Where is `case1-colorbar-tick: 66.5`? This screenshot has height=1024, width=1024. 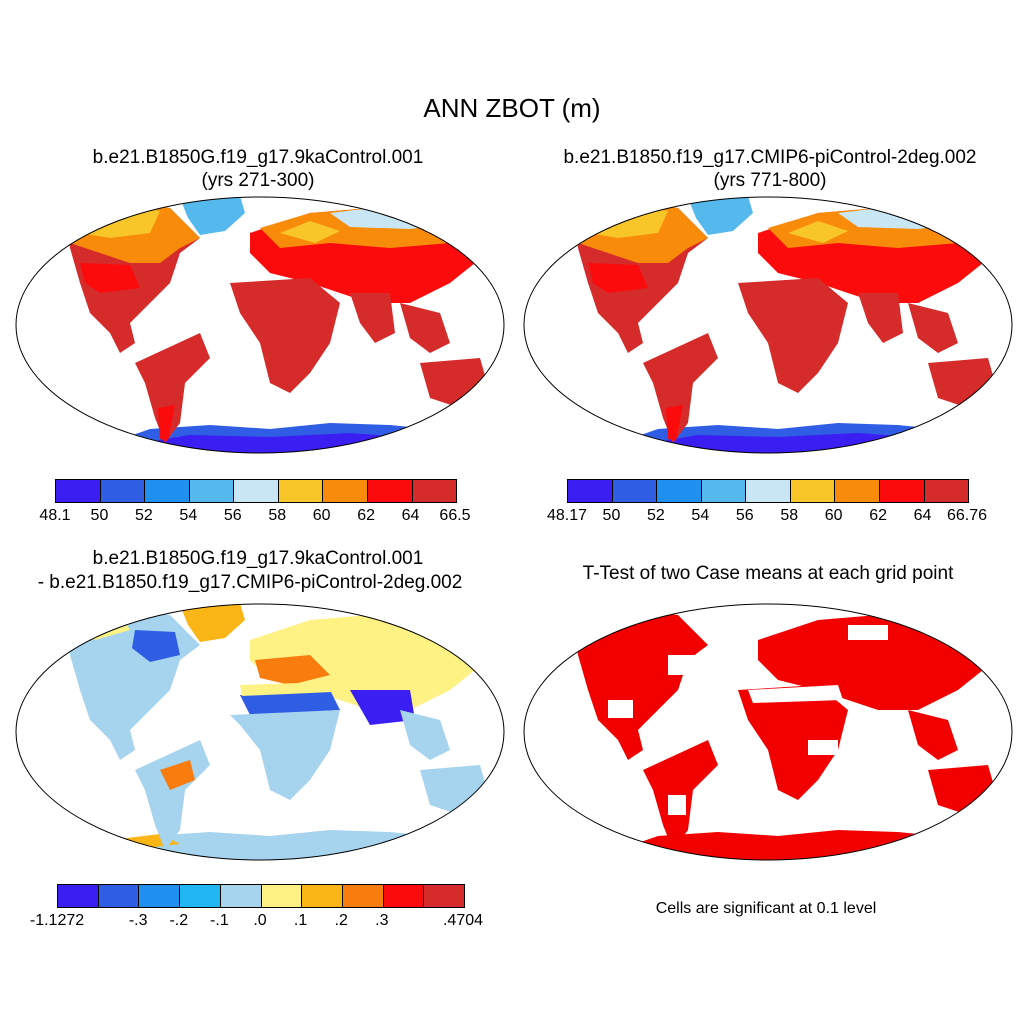
case1-colorbar-tick: 66.5 is located at coordinates (455, 515).